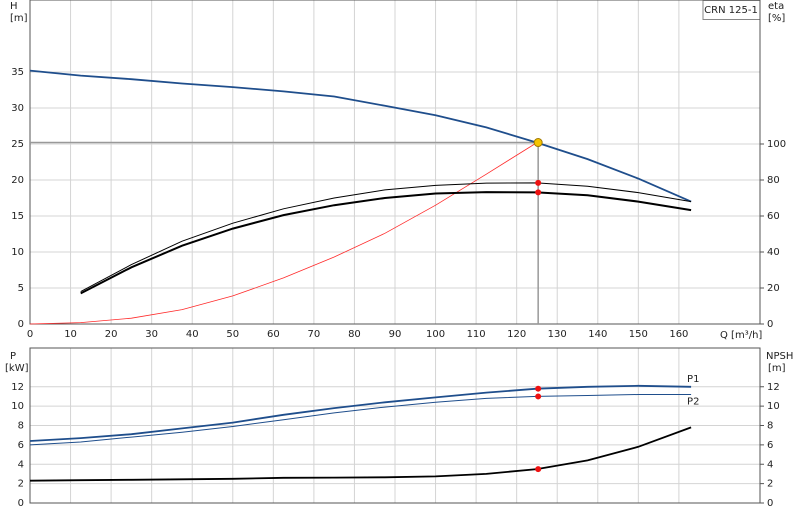 Image resolution: width=800 pixels, height=520 pixels. Describe the element at coordinates (773, 216) in the screenshot. I see `y2-tick-label: 60` at that location.